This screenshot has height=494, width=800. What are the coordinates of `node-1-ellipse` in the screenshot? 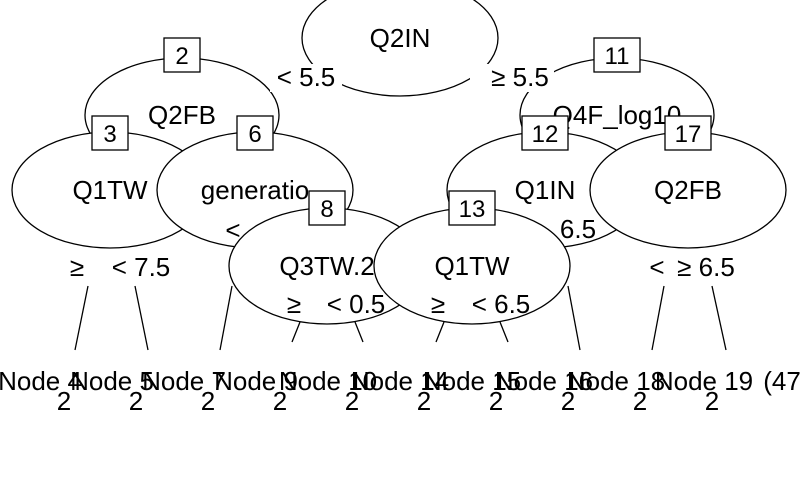 It's located at (400, 48).